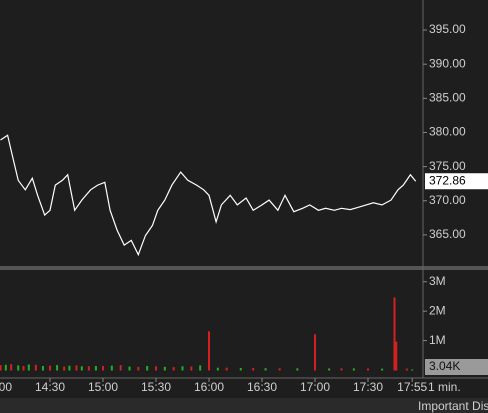  Describe the element at coordinates (447, 1) in the screenshot. I see `y-tick-label: 400.00` at that location.